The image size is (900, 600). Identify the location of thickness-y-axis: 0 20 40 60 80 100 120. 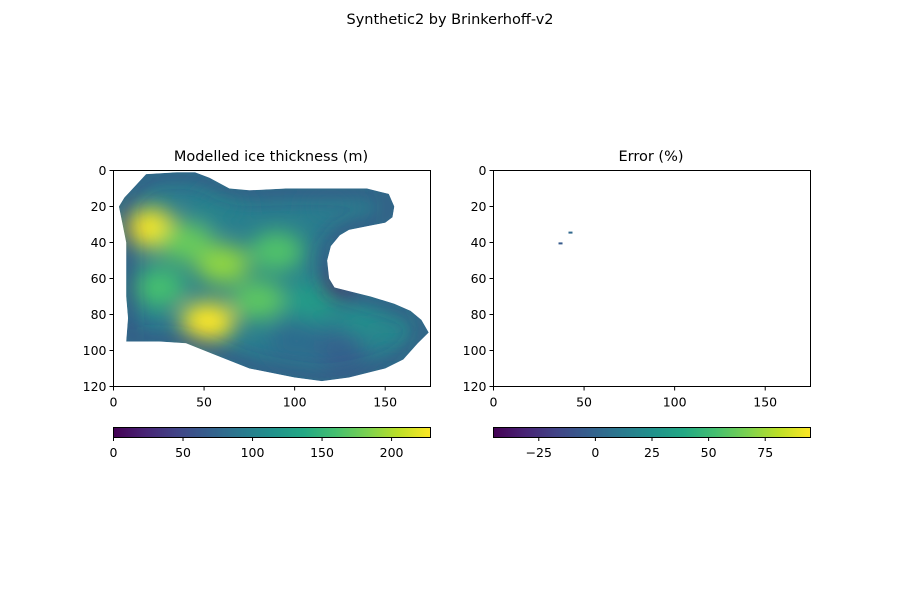
(98, 278).